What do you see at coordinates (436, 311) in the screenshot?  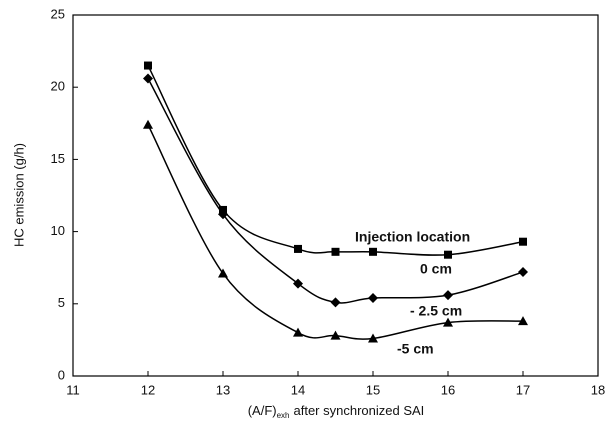 I see `series-label: - 2.5 cm` at bounding box center [436, 311].